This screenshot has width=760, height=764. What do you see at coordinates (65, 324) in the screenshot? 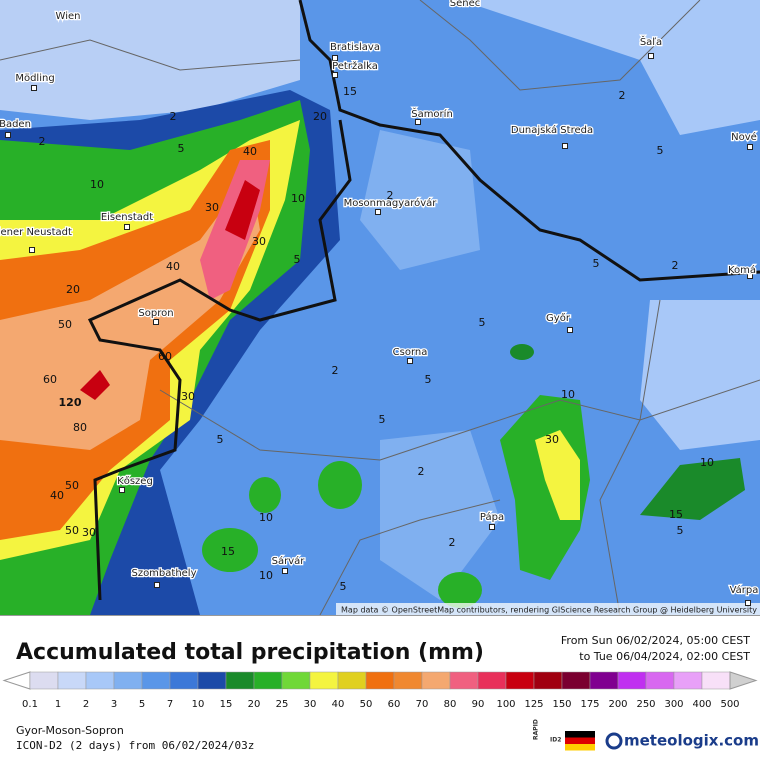
I see `contour-label: 50` at bounding box center [65, 324].